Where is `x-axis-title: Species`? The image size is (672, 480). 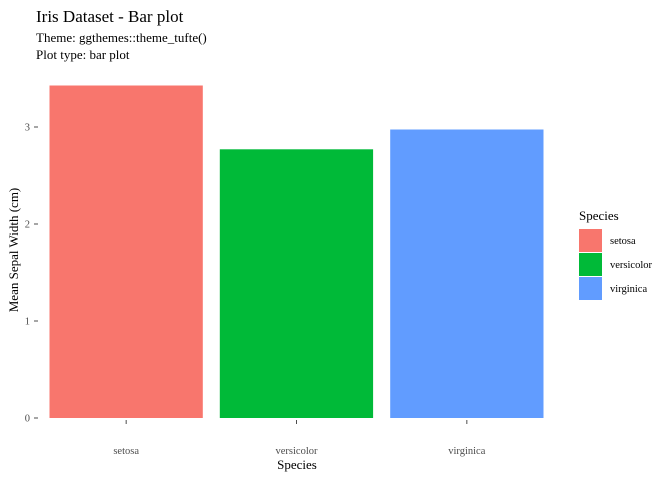
x-axis-title: Species is located at coordinates (297, 464).